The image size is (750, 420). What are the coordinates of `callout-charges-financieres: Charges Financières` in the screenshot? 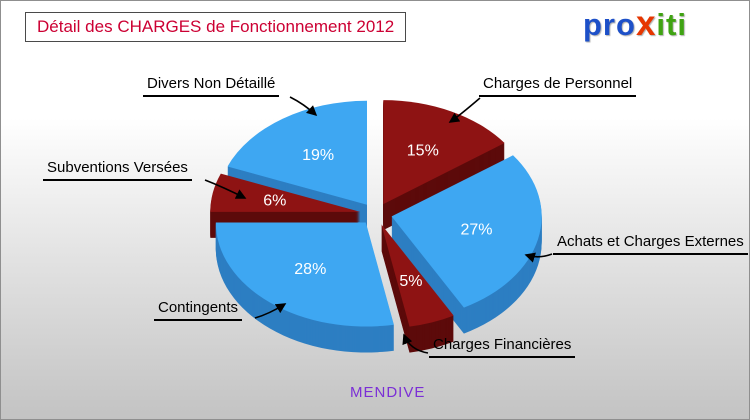 It's located at (502, 347).